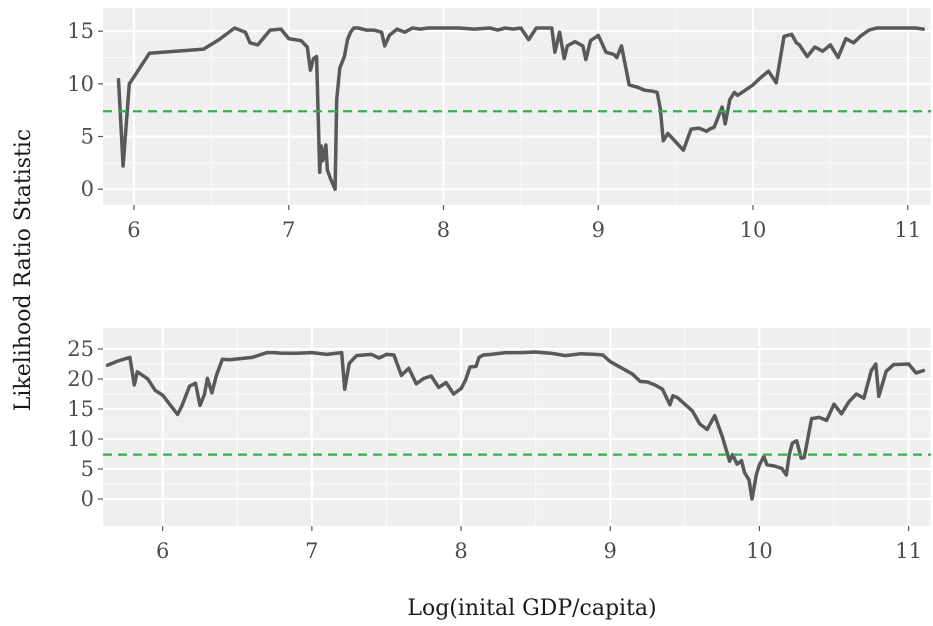 The width and height of the screenshot is (933, 626). Describe the element at coordinates (759, 551) in the screenshot. I see `bottom-x-tick-label: 10` at that location.